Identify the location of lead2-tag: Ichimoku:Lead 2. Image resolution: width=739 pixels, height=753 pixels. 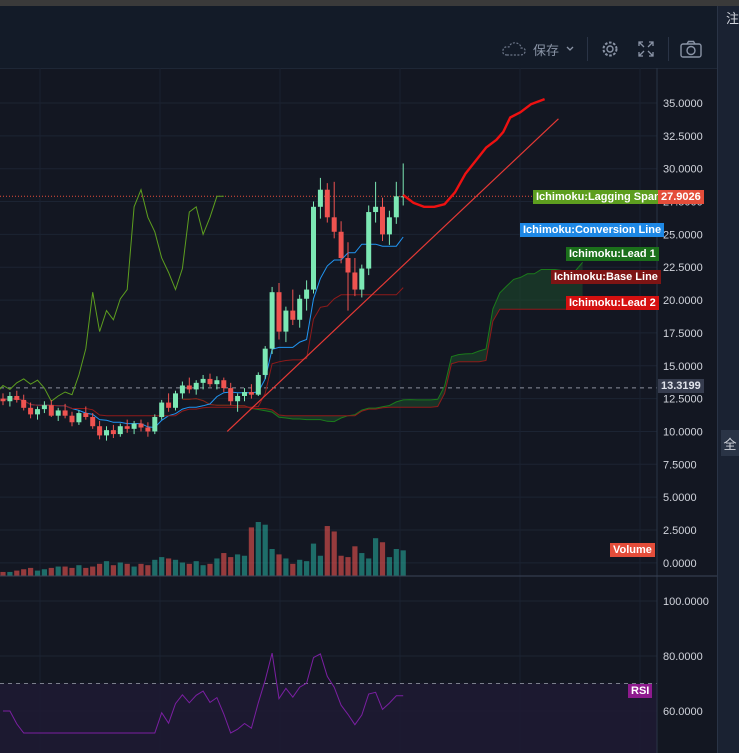
(612, 303).